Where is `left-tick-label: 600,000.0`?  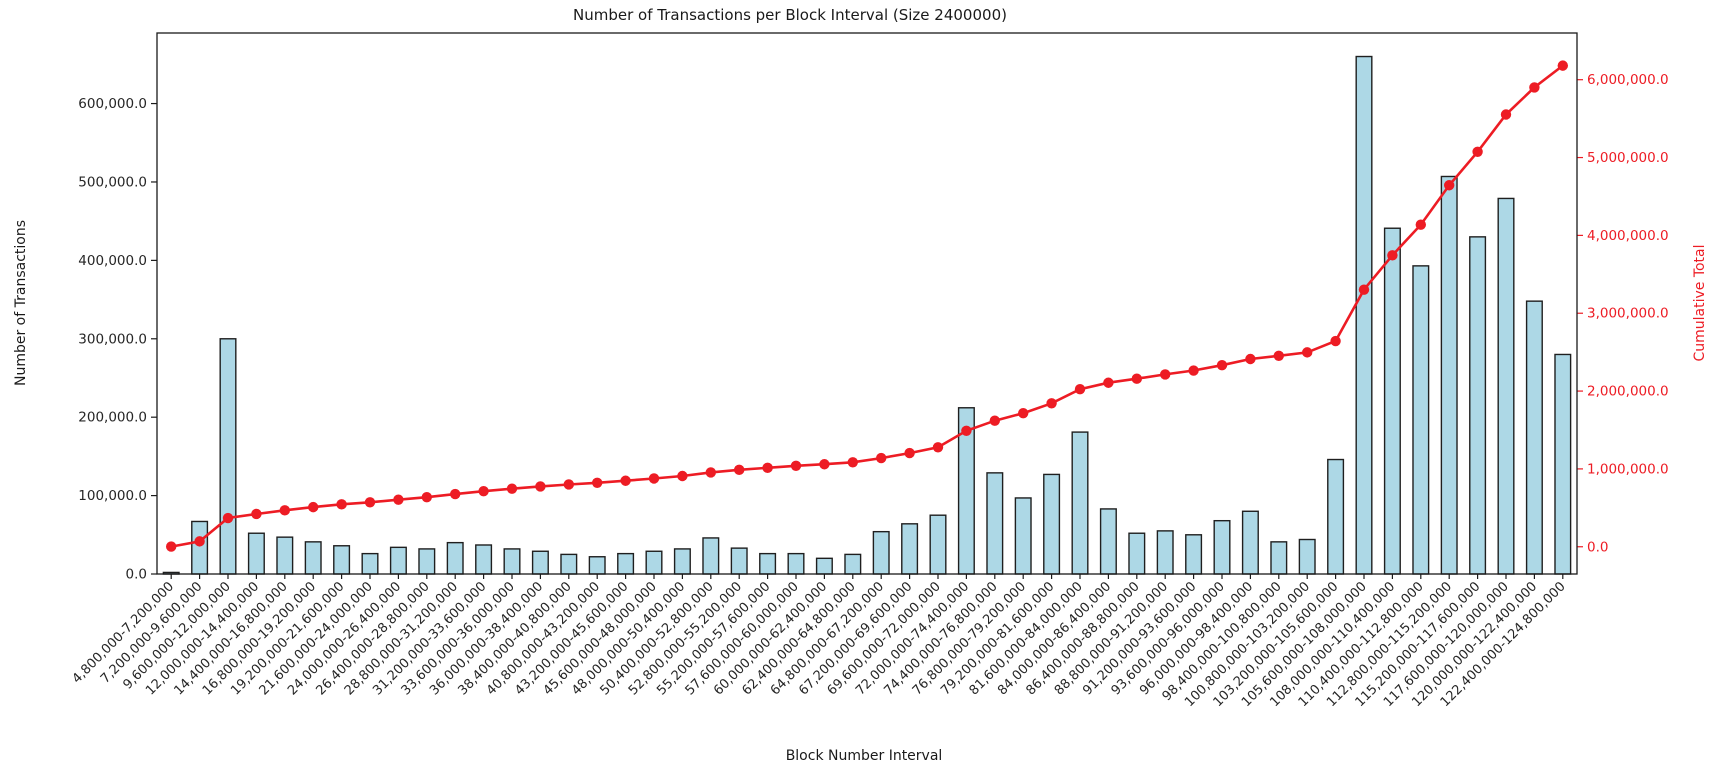
left-tick-label: 600,000.0 is located at coordinates (112, 104).